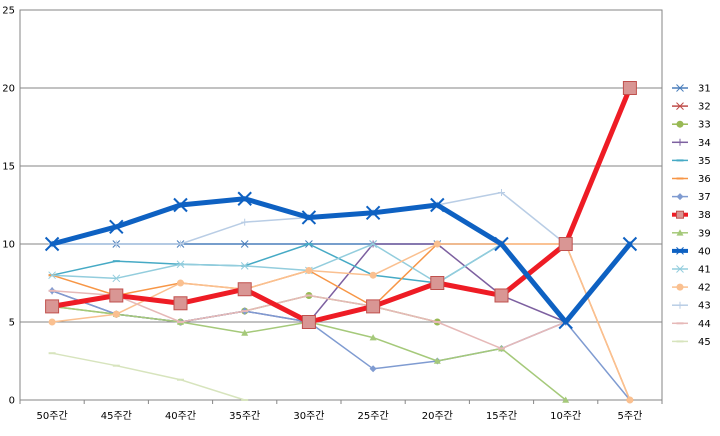 The image size is (720, 436). What do you see at coordinates (52, 416) in the screenshot?
I see `x-tick-label: 50주간` at bounding box center [52, 416].